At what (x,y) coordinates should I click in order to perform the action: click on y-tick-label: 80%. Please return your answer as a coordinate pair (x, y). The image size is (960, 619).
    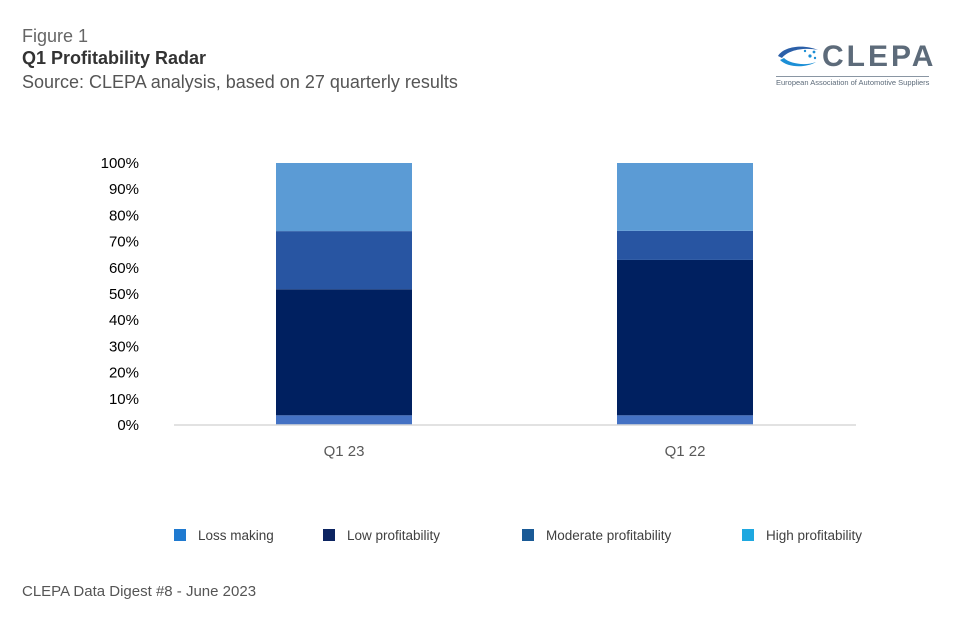
    Looking at the image, I should click on (124, 215).